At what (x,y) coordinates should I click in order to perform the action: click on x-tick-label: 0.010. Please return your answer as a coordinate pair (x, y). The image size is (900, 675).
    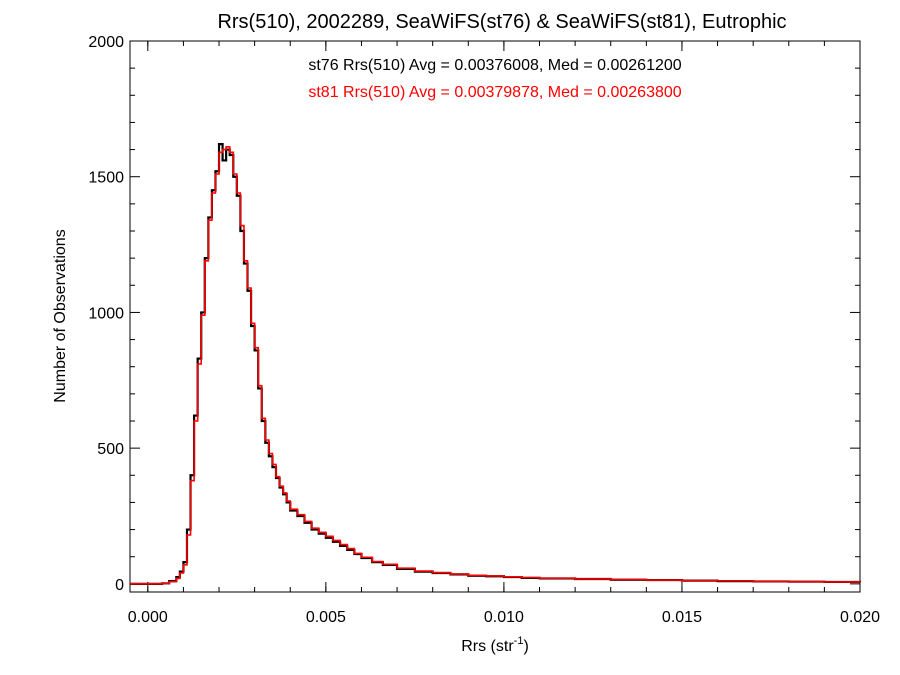
    Looking at the image, I should click on (504, 617).